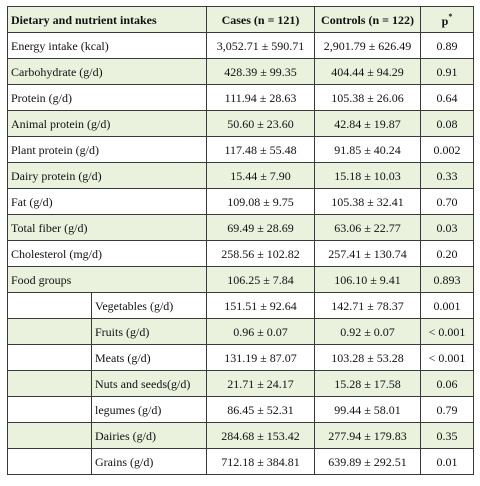 This screenshot has width=480, height=486. What do you see at coordinates (149, 435) in the screenshot?
I see `subrow-label: Dairies (g/d)` at bounding box center [149, 435].